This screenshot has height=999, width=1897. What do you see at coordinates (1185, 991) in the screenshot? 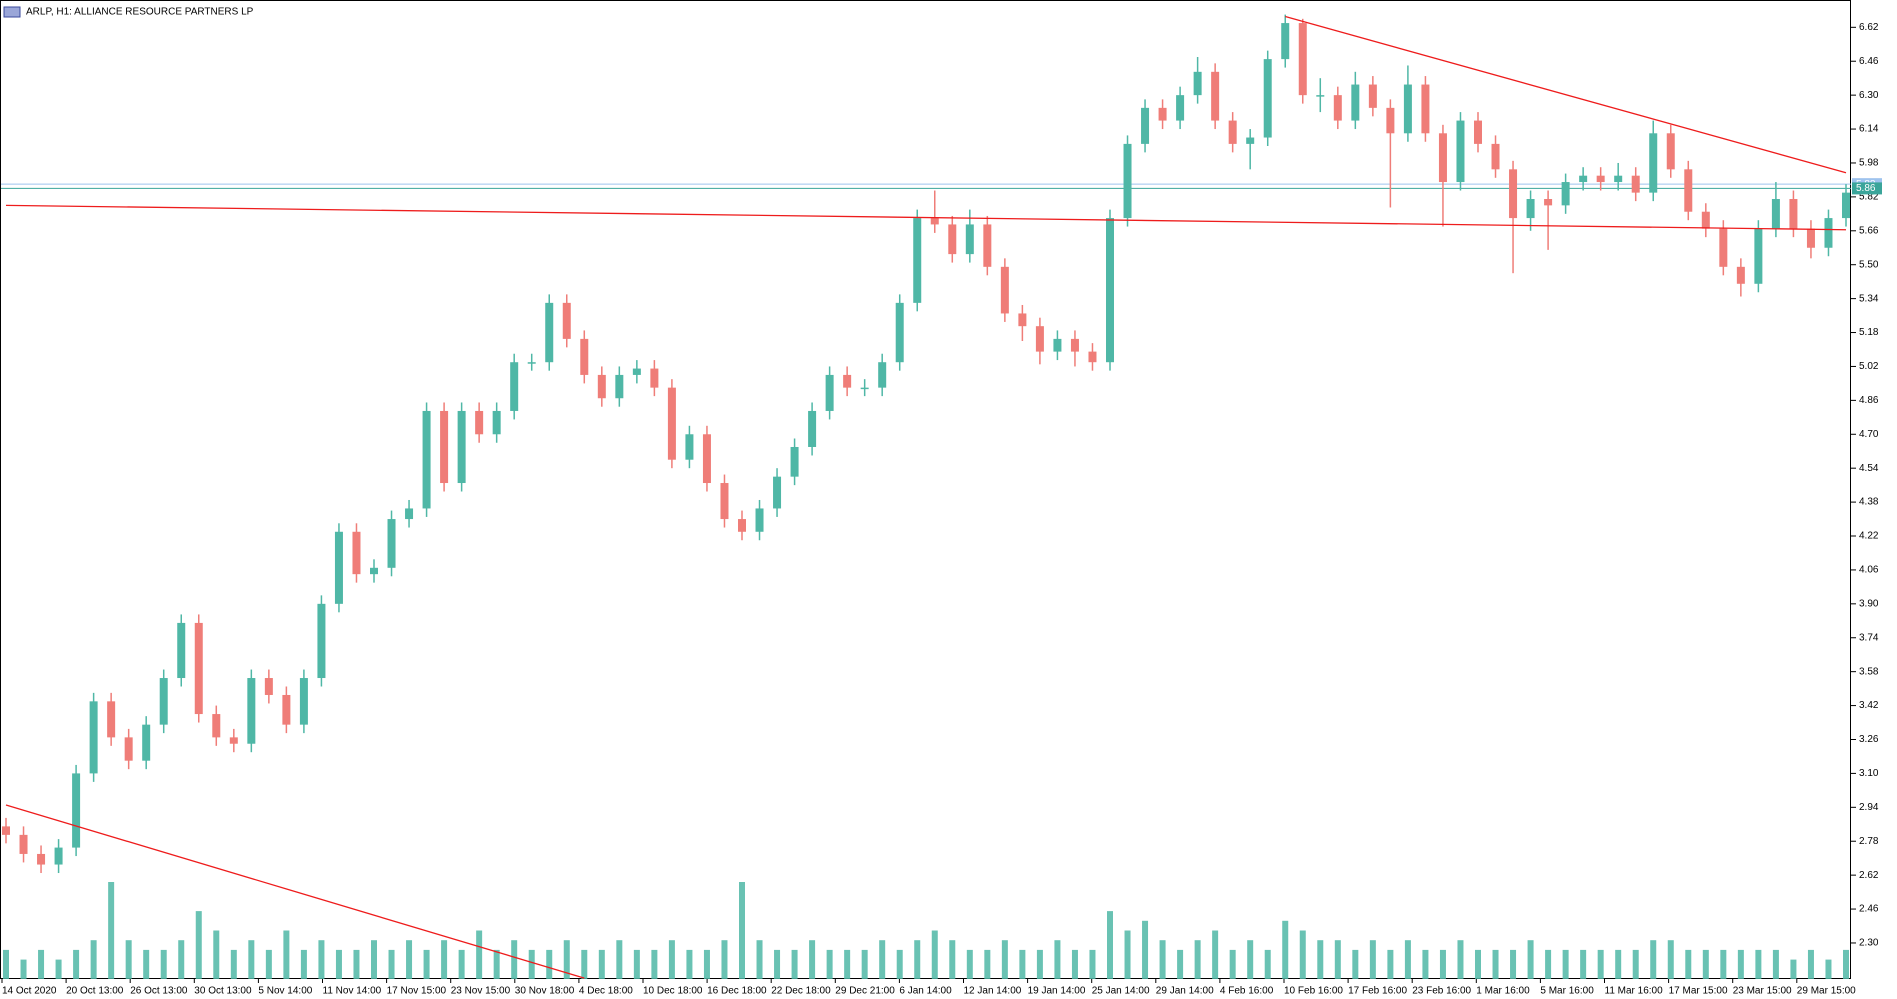
I see `x-tick-label: 29 Jan 14:00` at bounding box center [1185, 991].